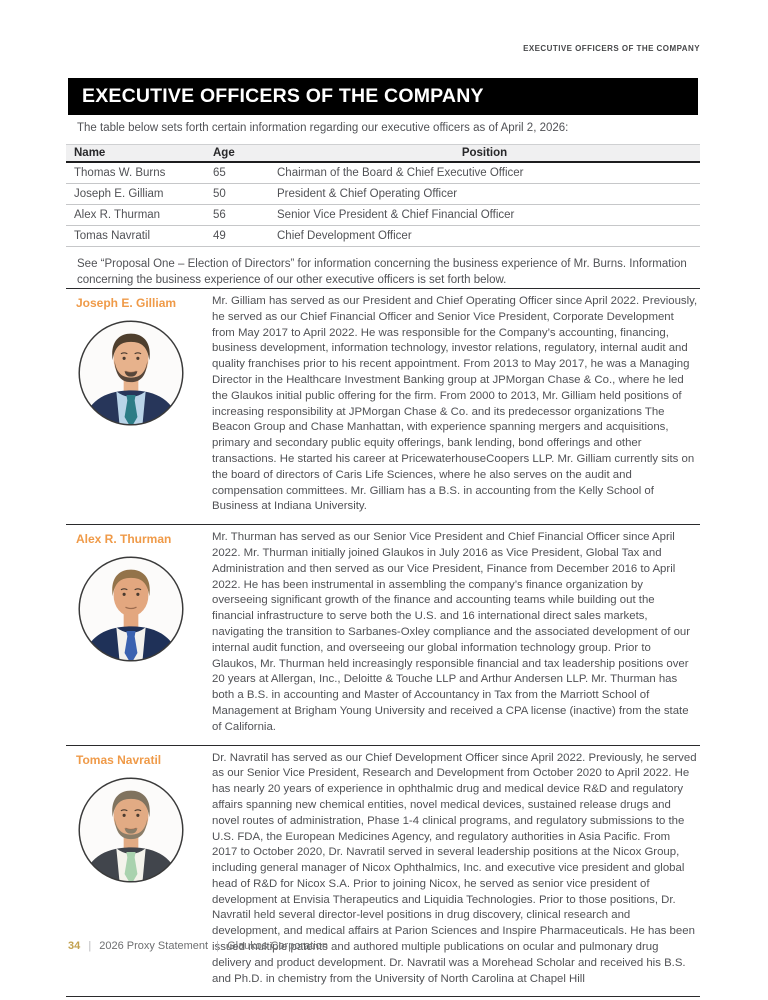 The image size is (768, 1000). Describe the element at coordinates (126, 303) in the screenshot. I see `officer-name: Joseph E. Gilliam` at that location.